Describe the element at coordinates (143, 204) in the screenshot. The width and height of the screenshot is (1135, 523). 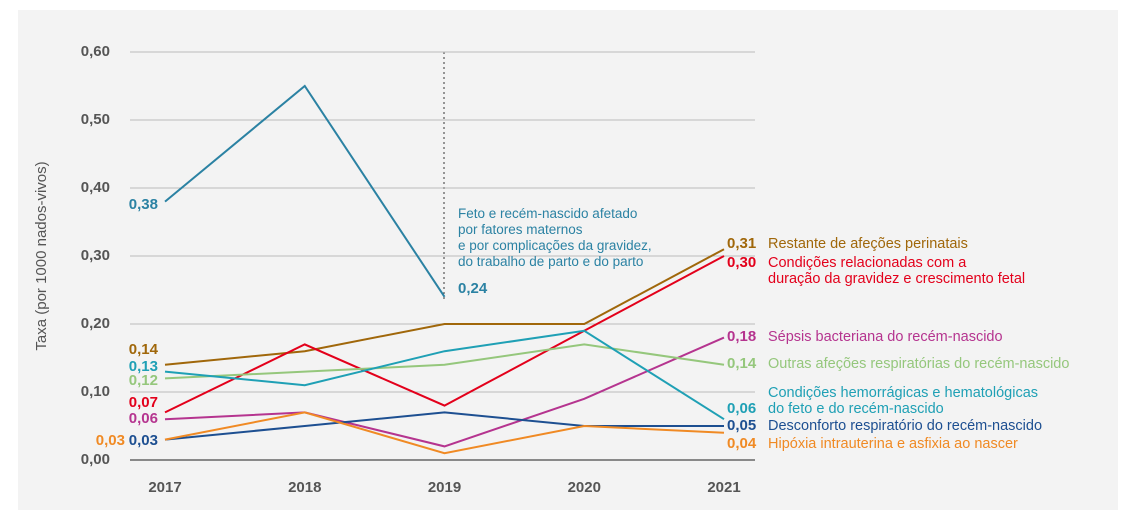
I see `value-label: 0,38` at that location.